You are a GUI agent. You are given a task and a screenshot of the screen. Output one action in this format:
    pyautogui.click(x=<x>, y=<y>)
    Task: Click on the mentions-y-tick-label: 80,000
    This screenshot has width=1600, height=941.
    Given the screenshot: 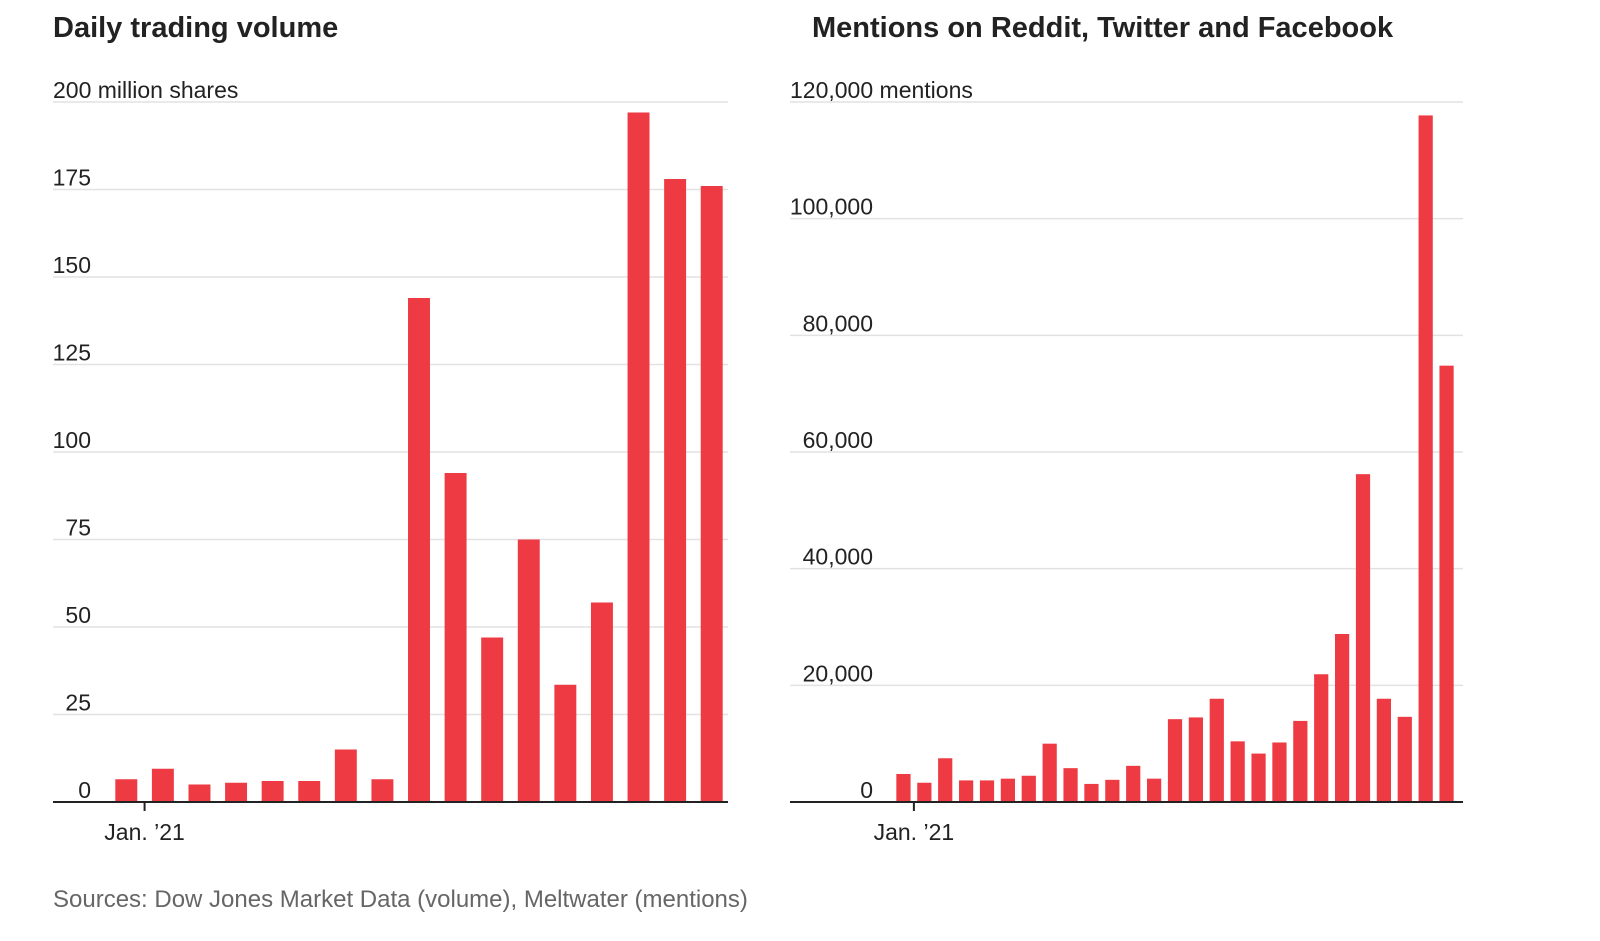 What is the action you would take?
    pyautogui.click(x=838, y=323)
    